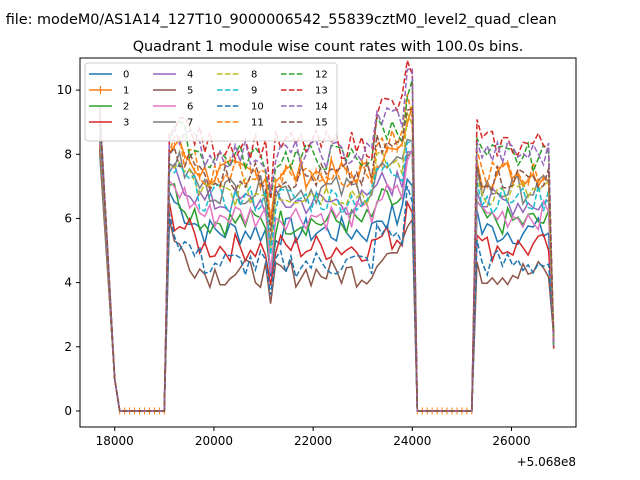 The image size is (640, 480). Describe the element at coordinates (68, 250) in the screenshot. I see `y-axis: 0 2 4 6 8 10` at that location.